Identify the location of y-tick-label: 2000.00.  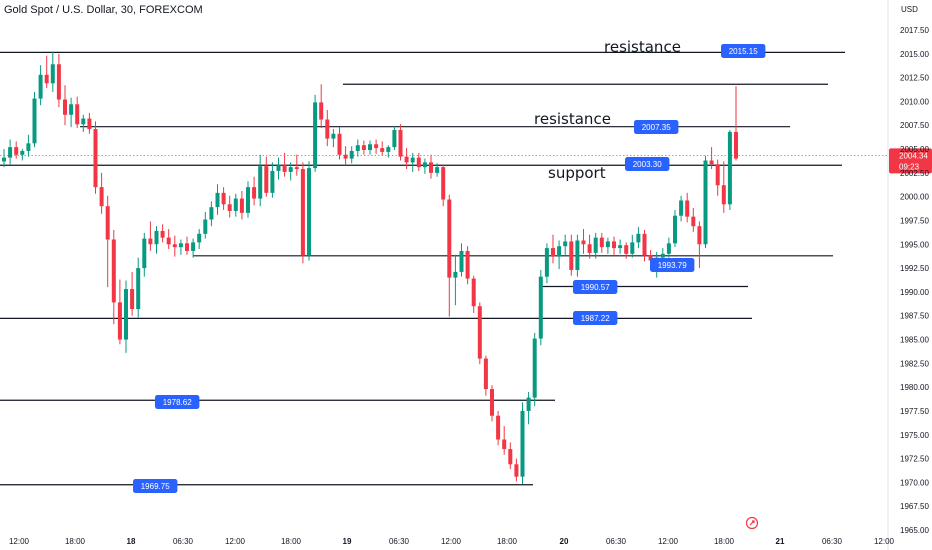
(914, 197).